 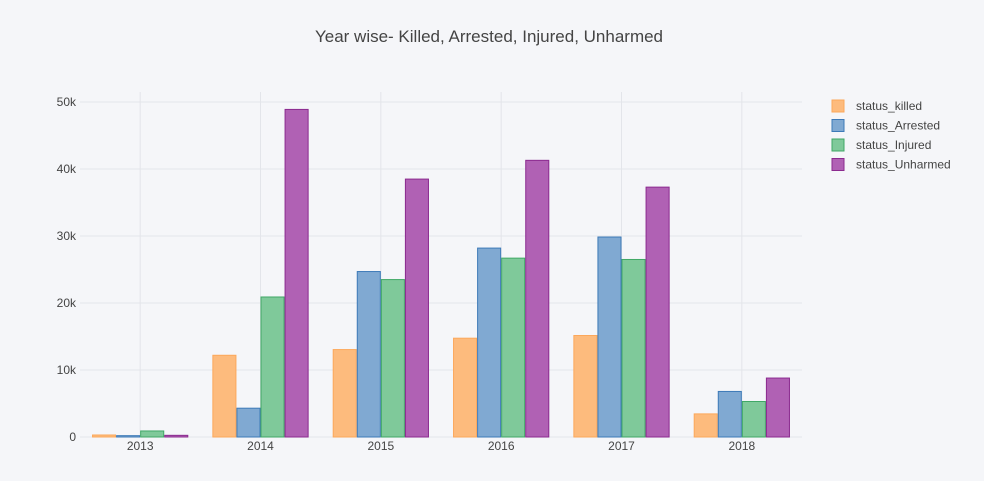 I want to click on x-axis-ticks: 2013 2014 2015 2016 2017 2018, so click(x=441, y=446).